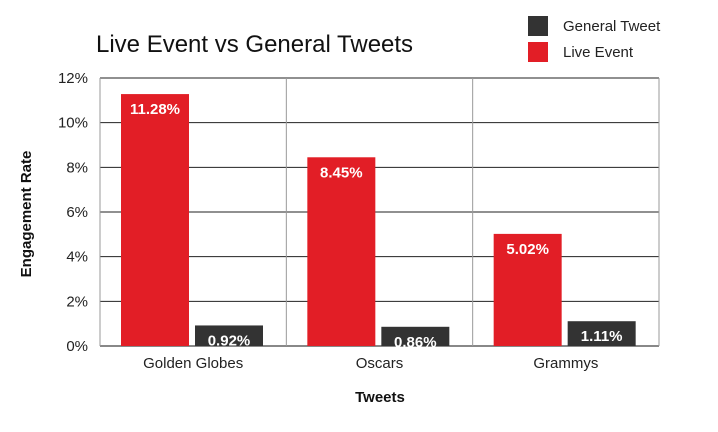 The image size is (718, 432). What do you see at coordinates (193, 363) in the screenshot?
I see `x-tick-label: Golden Globes` at bounding box center [193, 363].